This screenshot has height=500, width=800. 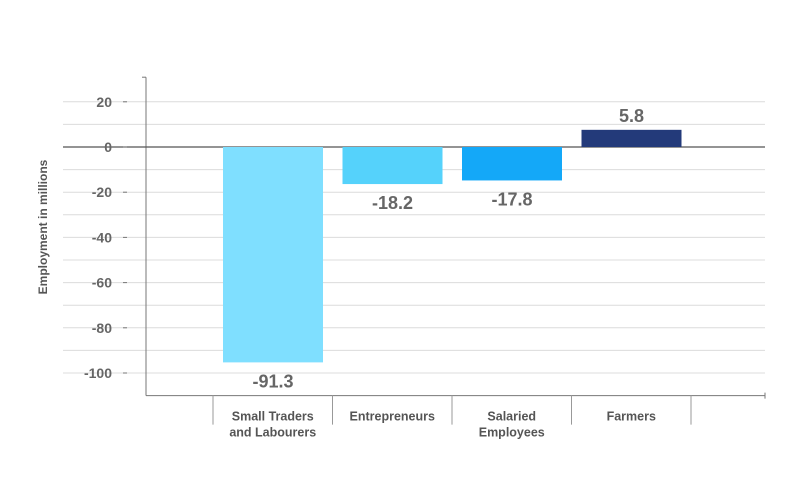 I want to click on category-label-line: Small Traders, so click(x=273, y=417).